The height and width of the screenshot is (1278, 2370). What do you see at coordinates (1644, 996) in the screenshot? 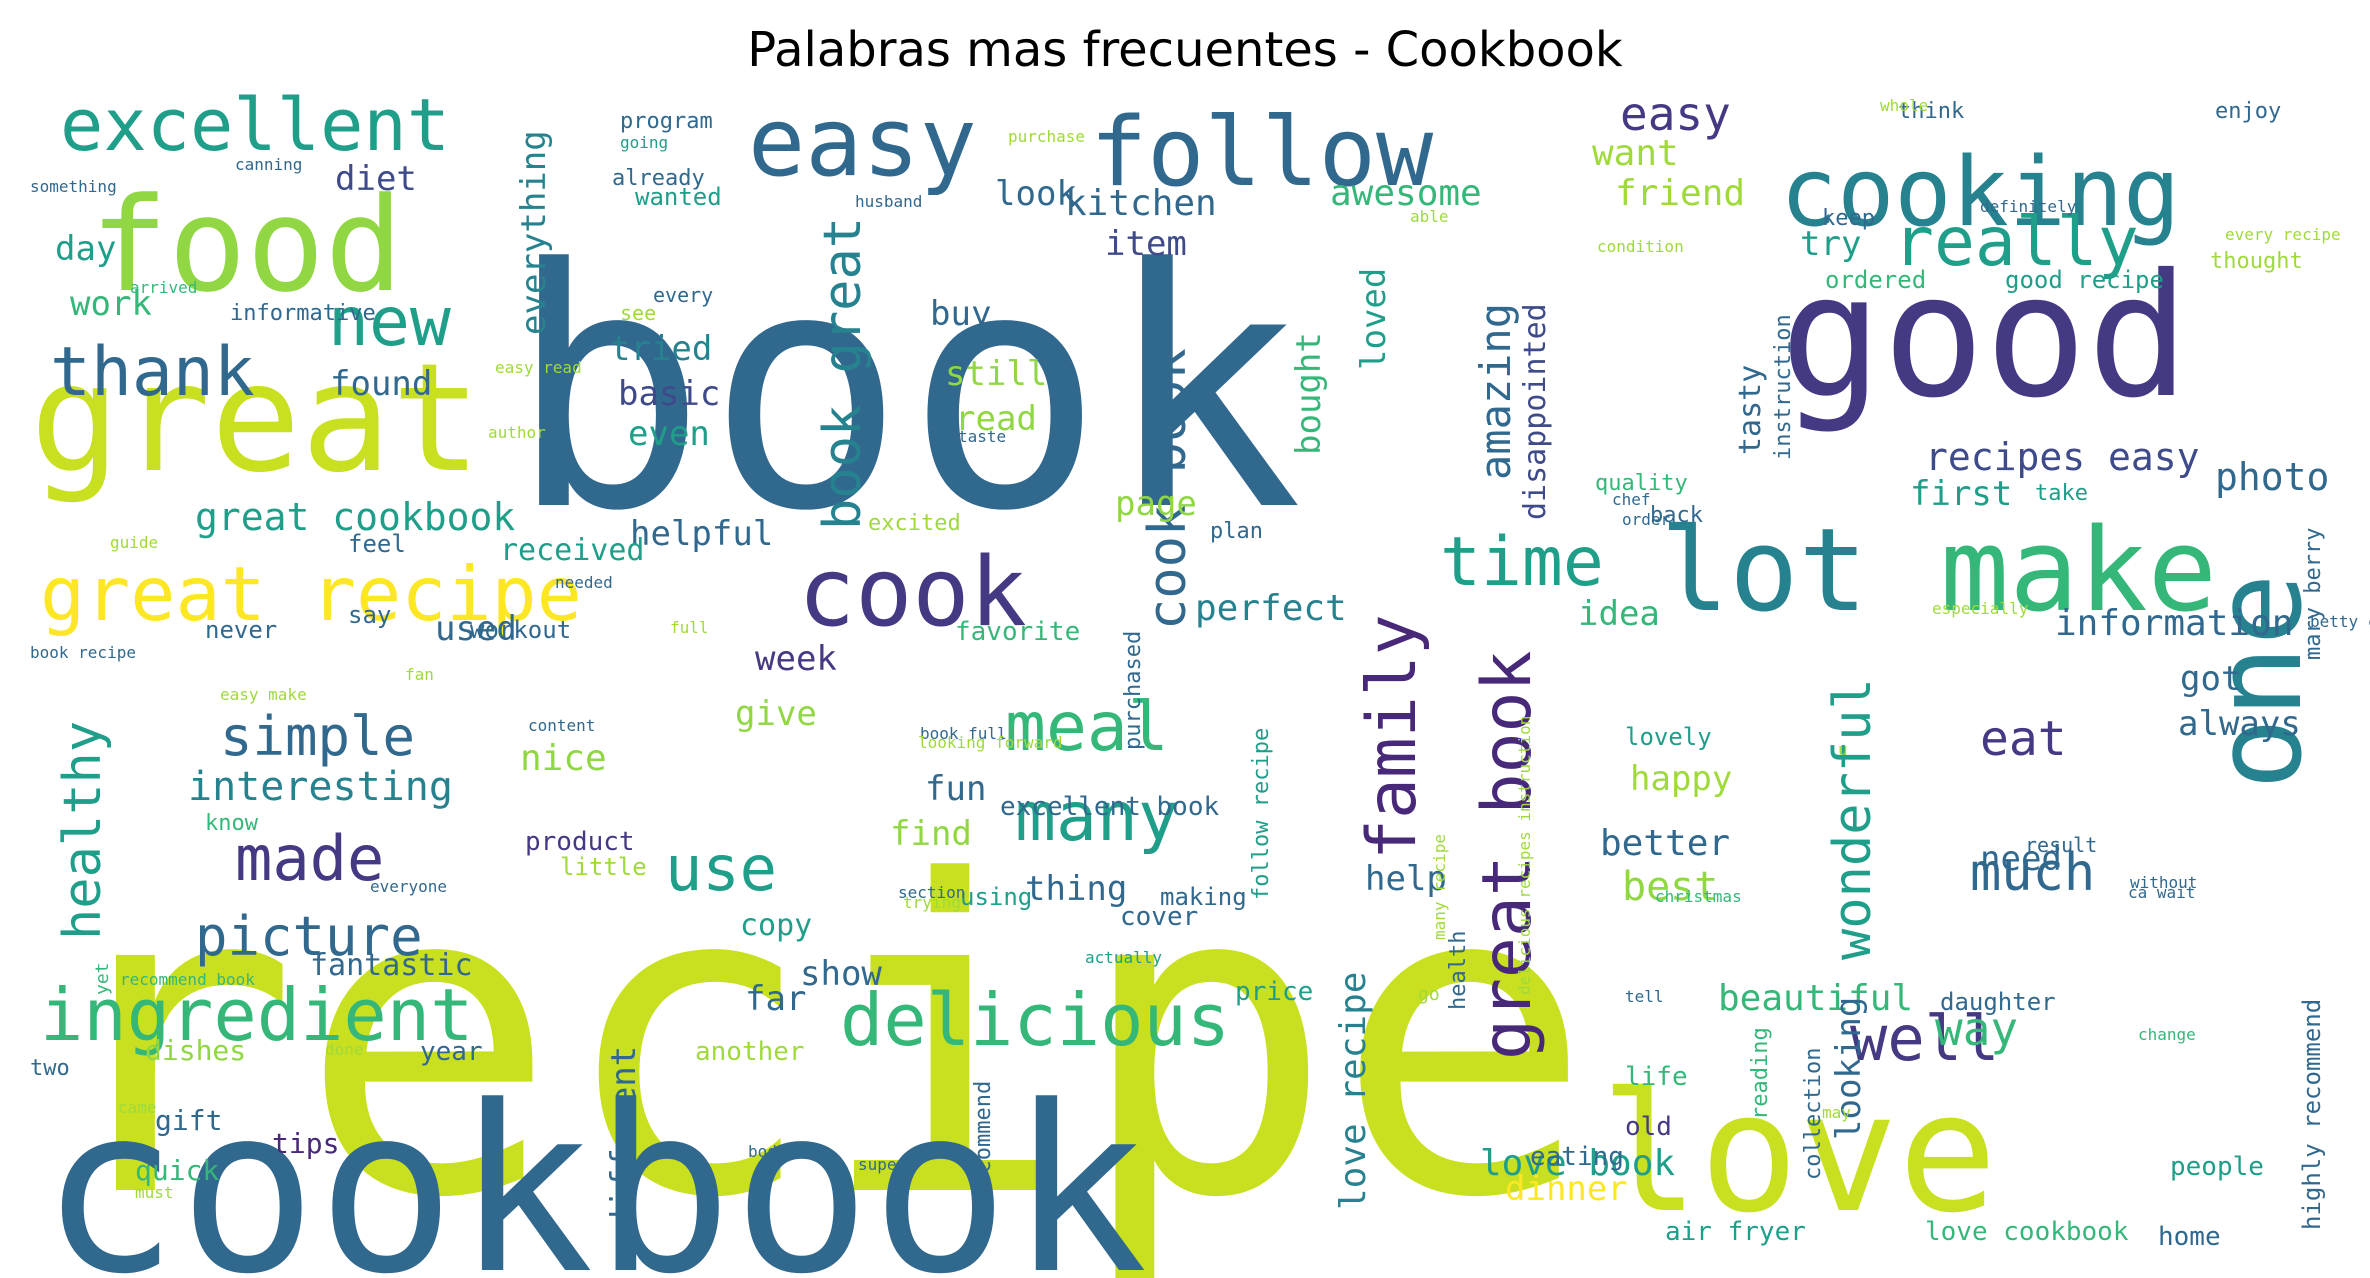
I see `word-193: tell` at bounding box center [1644, 996].